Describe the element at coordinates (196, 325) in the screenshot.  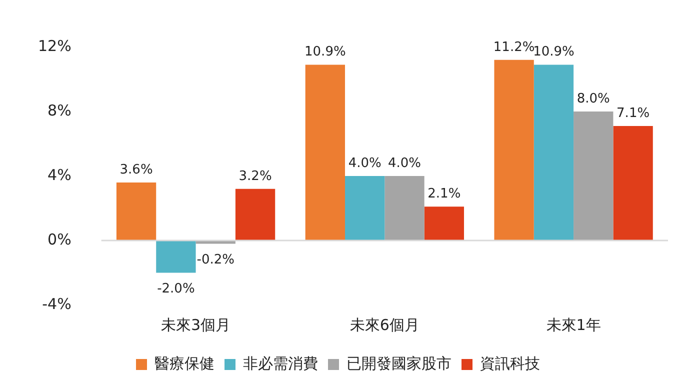
I see `x-tick-label: 未來3個月` at that location.